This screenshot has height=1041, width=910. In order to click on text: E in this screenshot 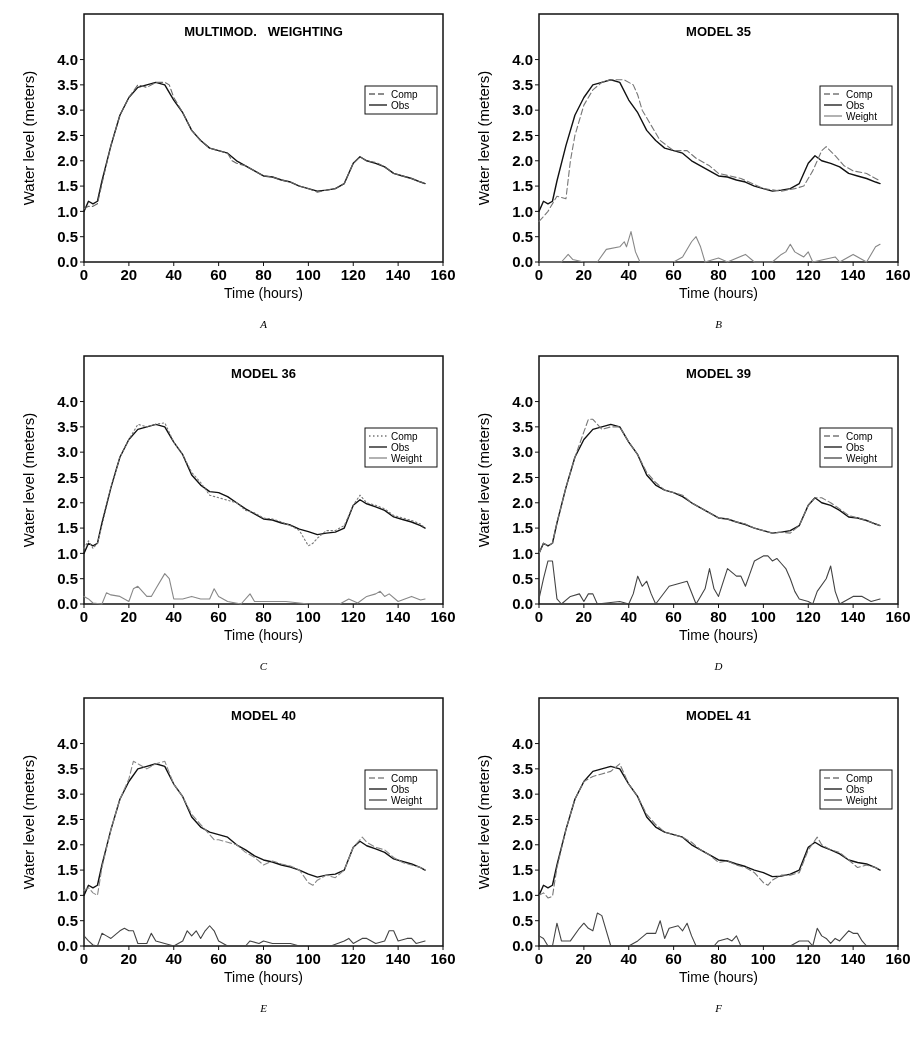, I will do `click(263, 1008)`.